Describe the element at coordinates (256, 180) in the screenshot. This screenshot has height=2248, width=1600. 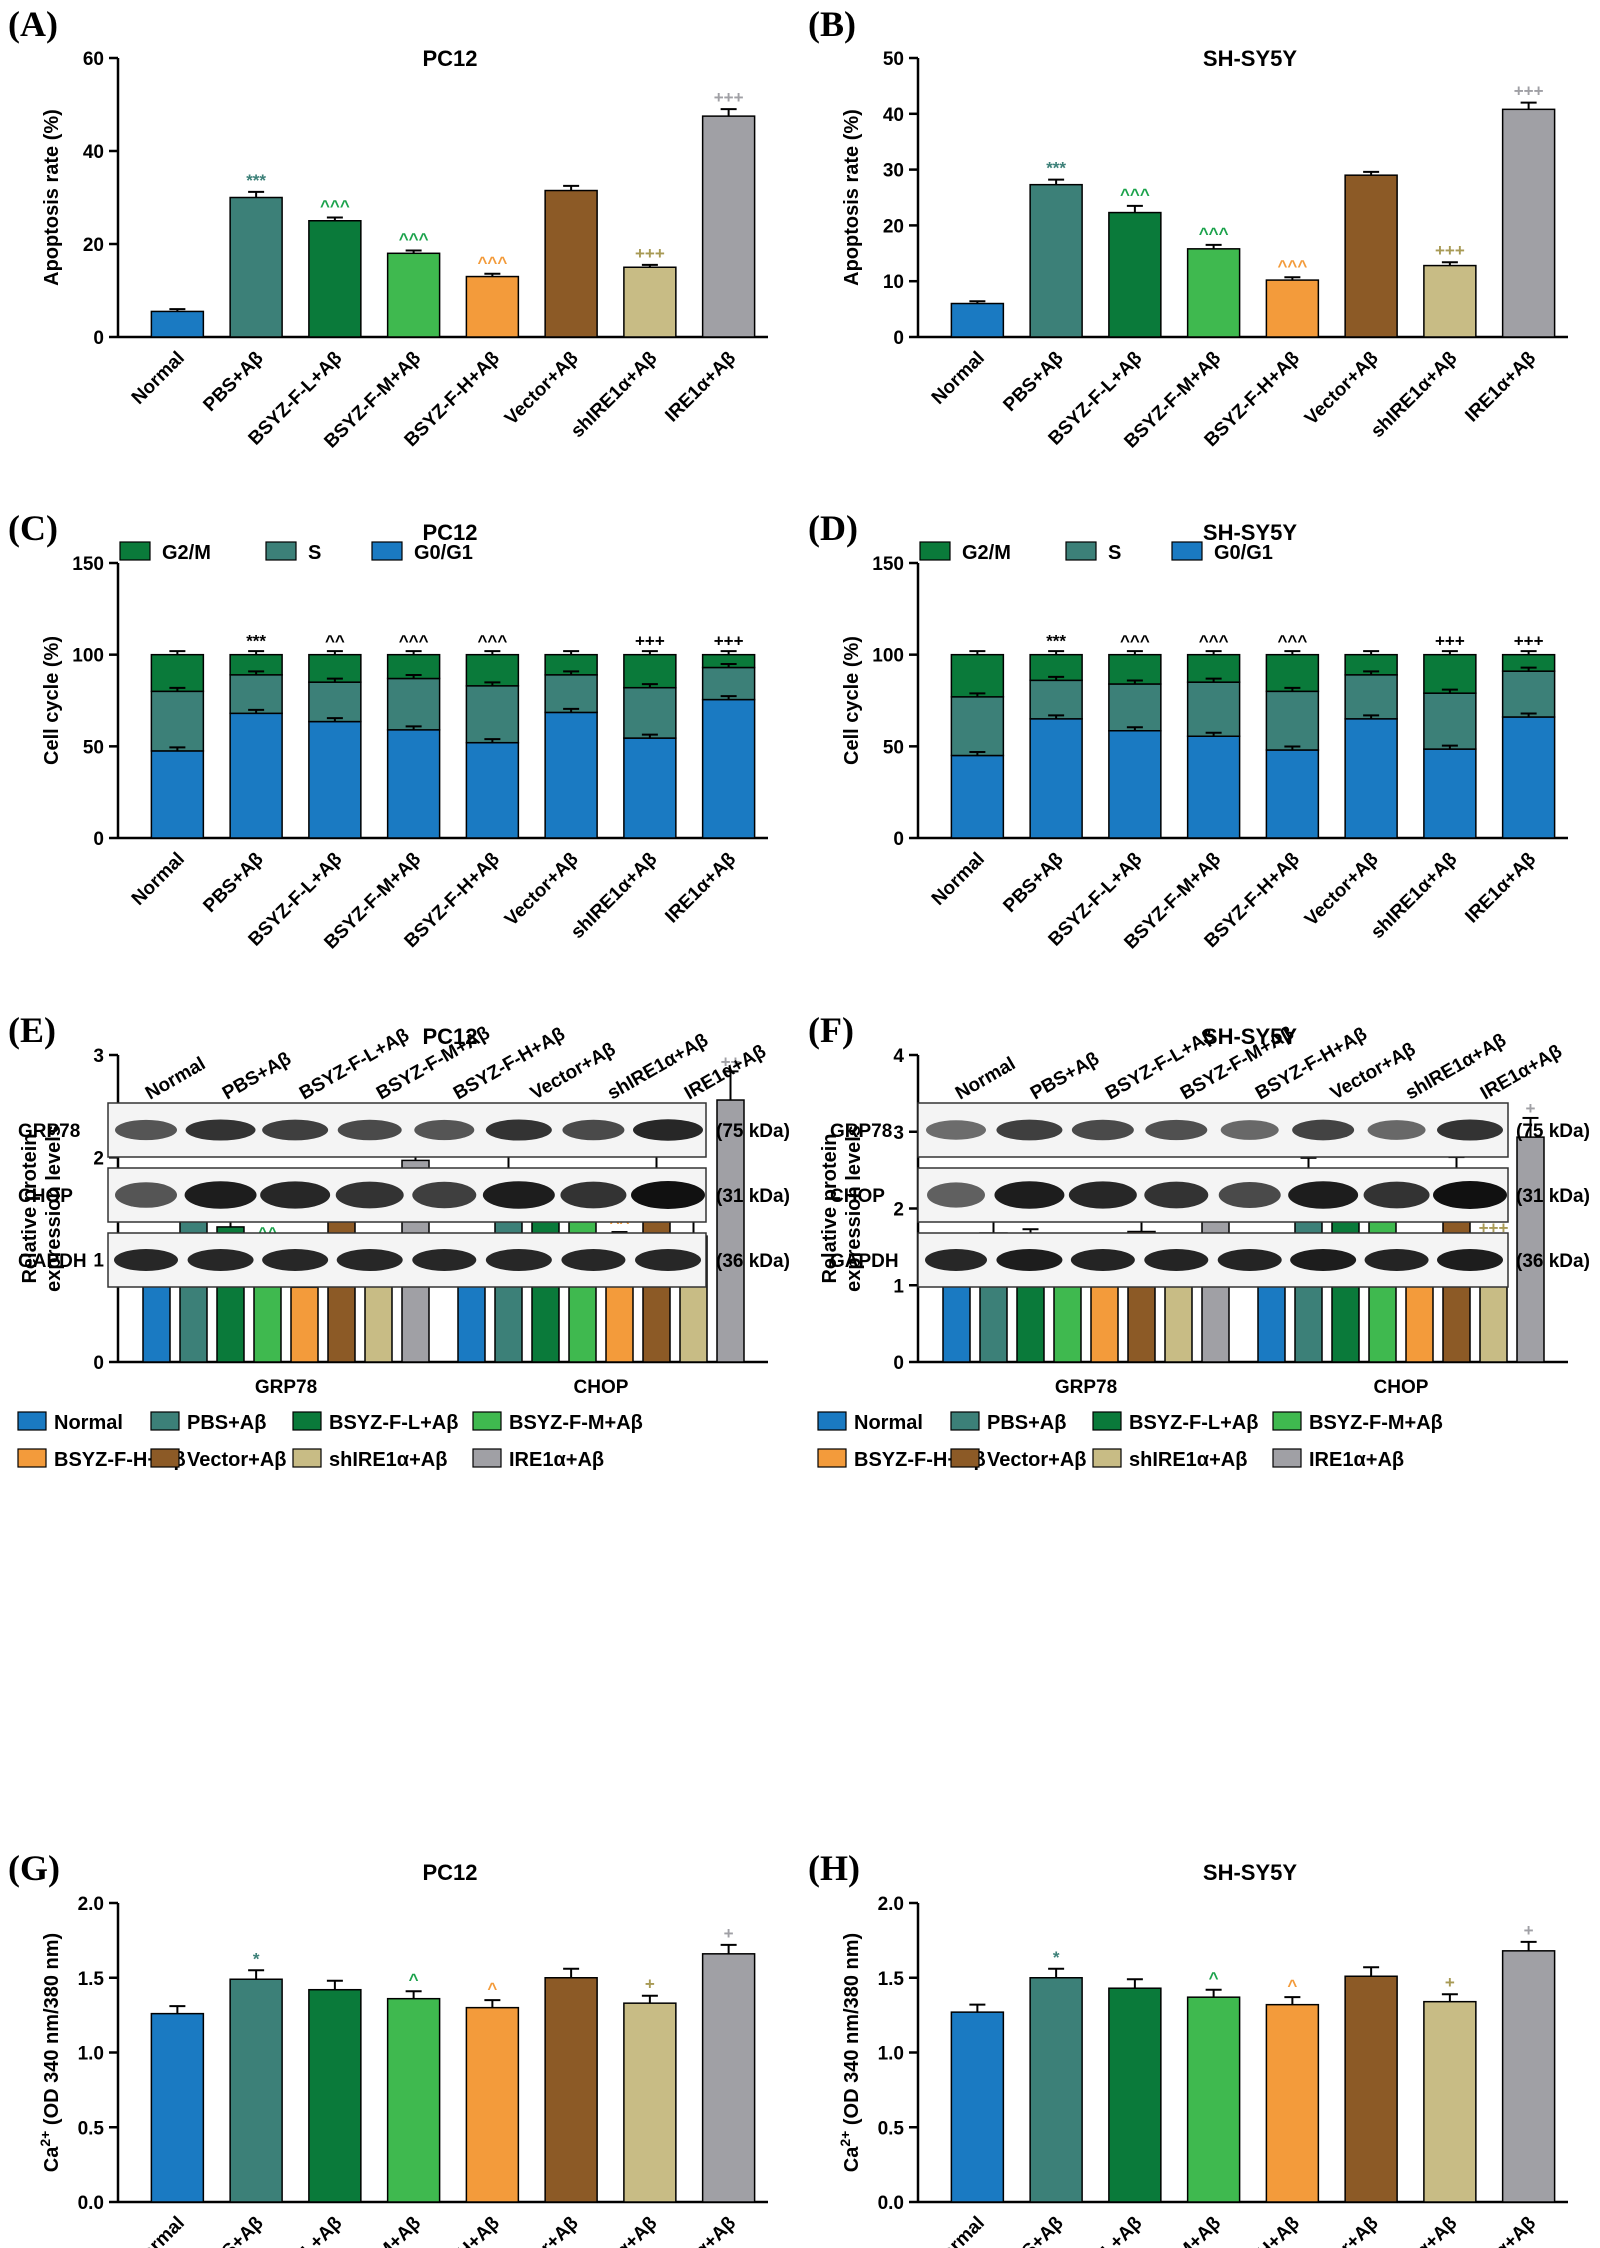
I see `significance-mark: ***` at that location.